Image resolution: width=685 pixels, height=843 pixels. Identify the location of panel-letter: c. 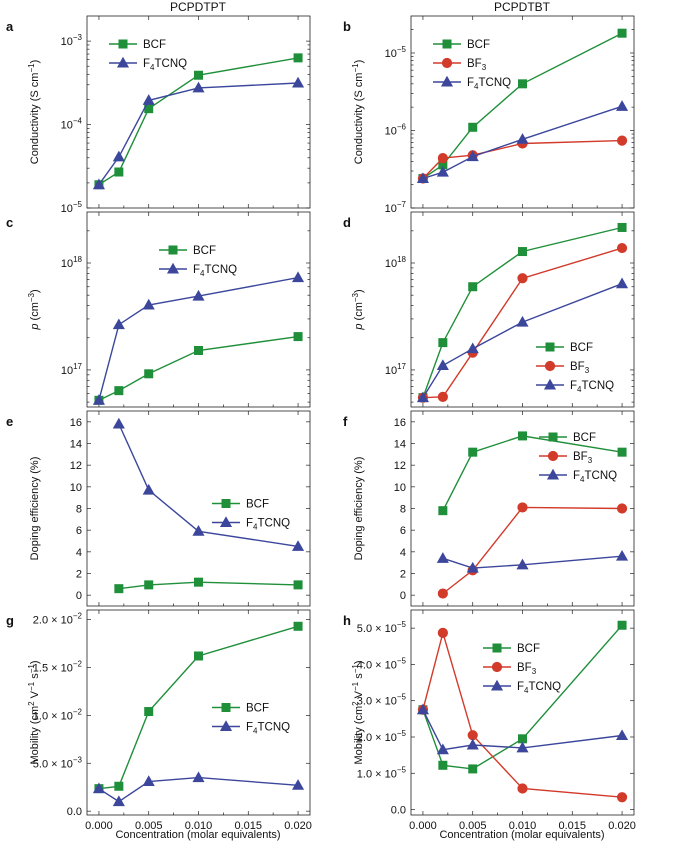
(9, 222).